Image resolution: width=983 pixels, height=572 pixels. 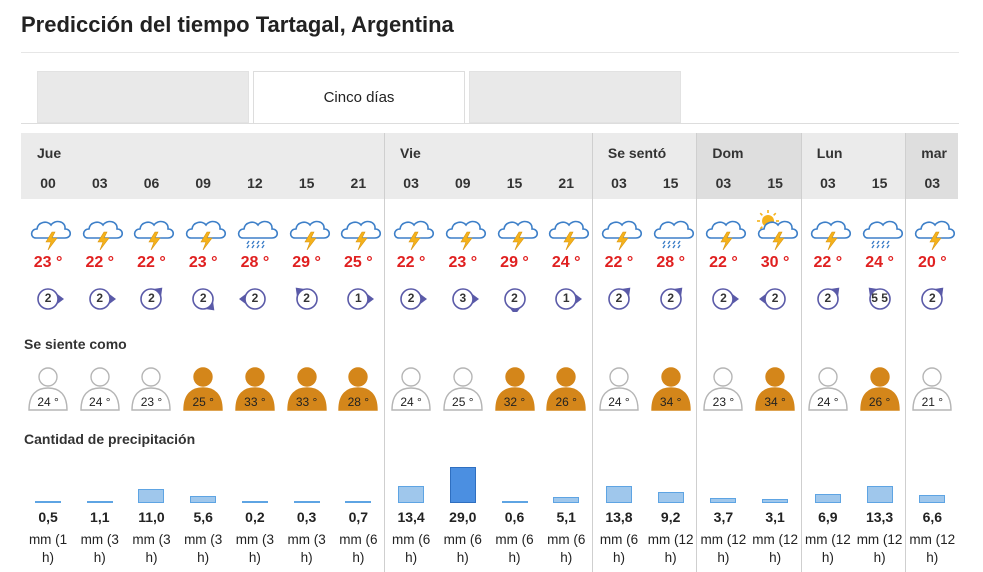 I want to click on feels-like-value: 25 °, so click(x=203, y=402).